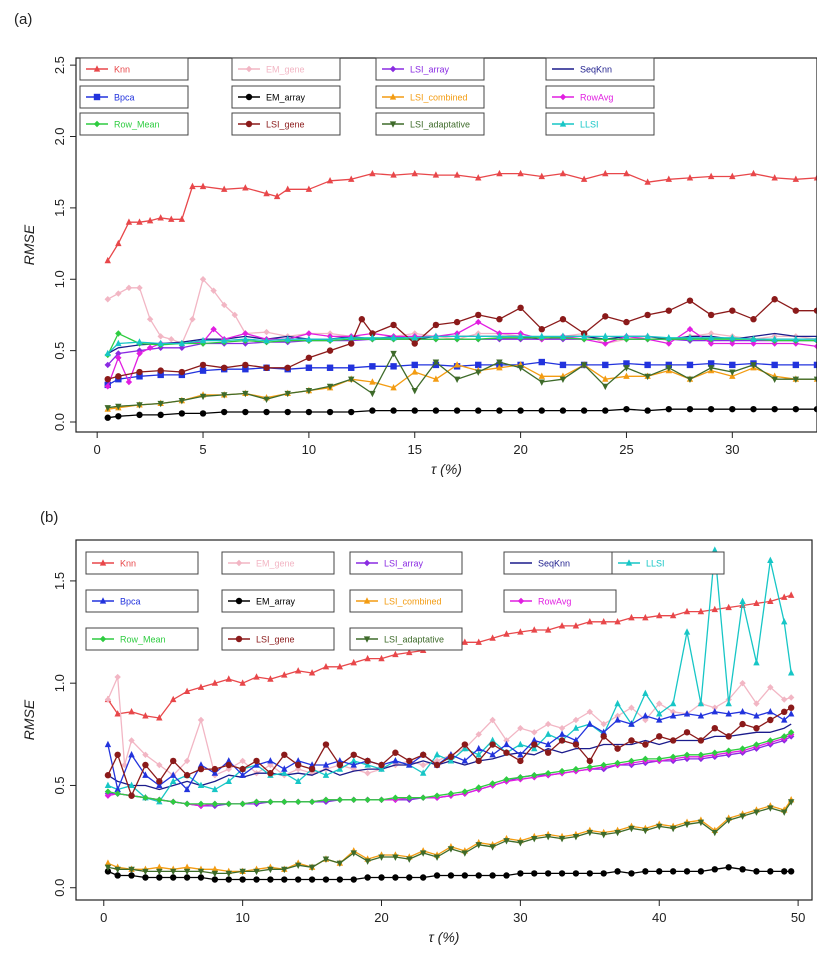 The width and height of the screenshot is (817, 960). I want to click on panel-b-x-tick-label: 0, so click(103, 917).